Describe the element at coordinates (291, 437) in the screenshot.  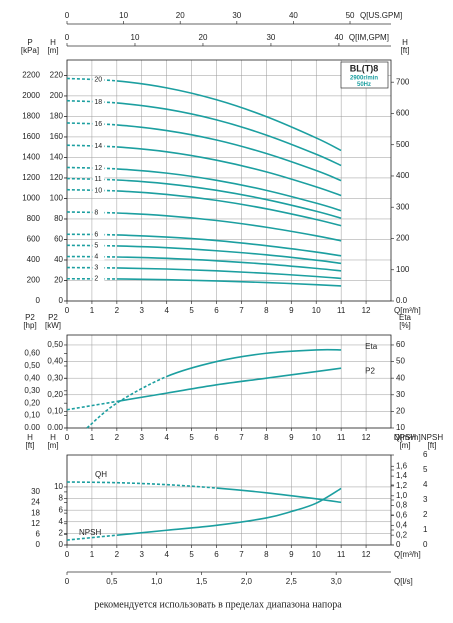
I see `x-tick-label: 9` at that location.